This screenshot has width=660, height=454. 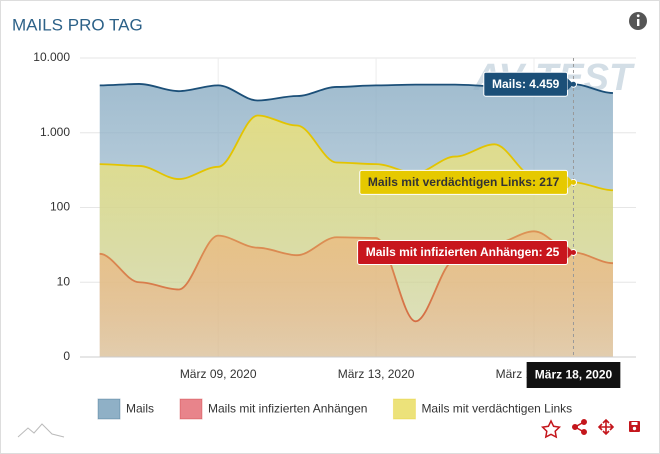 I want to click on tooltip-text: Mails: 4.459, so click(x=526, y=84).